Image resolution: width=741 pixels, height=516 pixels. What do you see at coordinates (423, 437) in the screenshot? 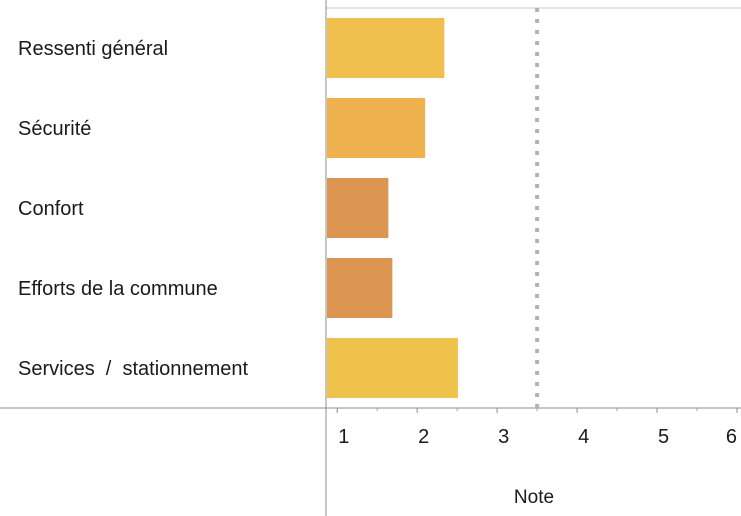
I see `x-tick-label-2: 2` at bounding box center [423, 437].